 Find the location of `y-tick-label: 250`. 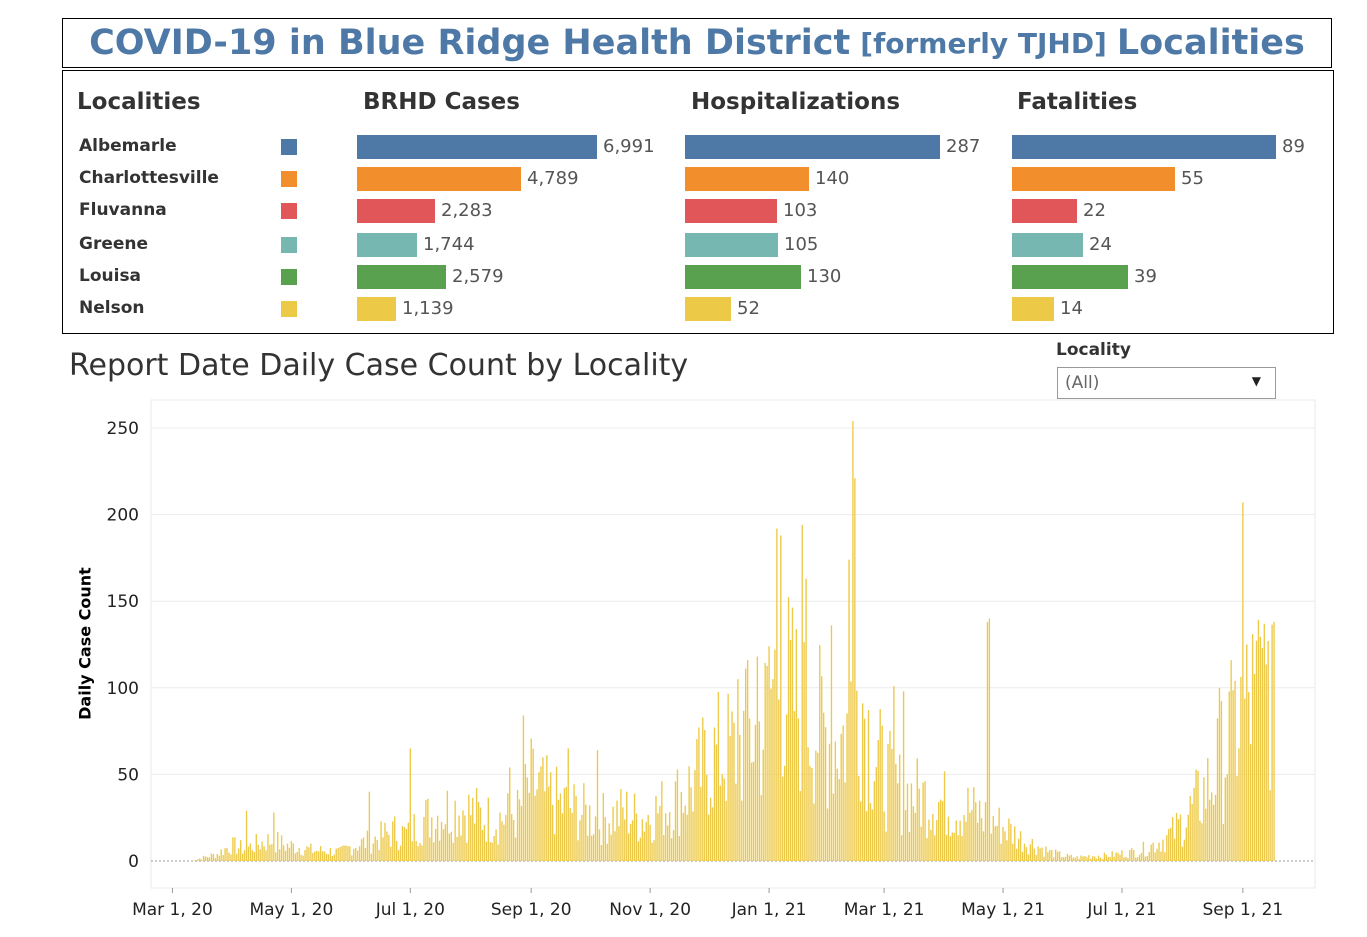

y-tick-label: 250 is located at coordinates (123, 429).